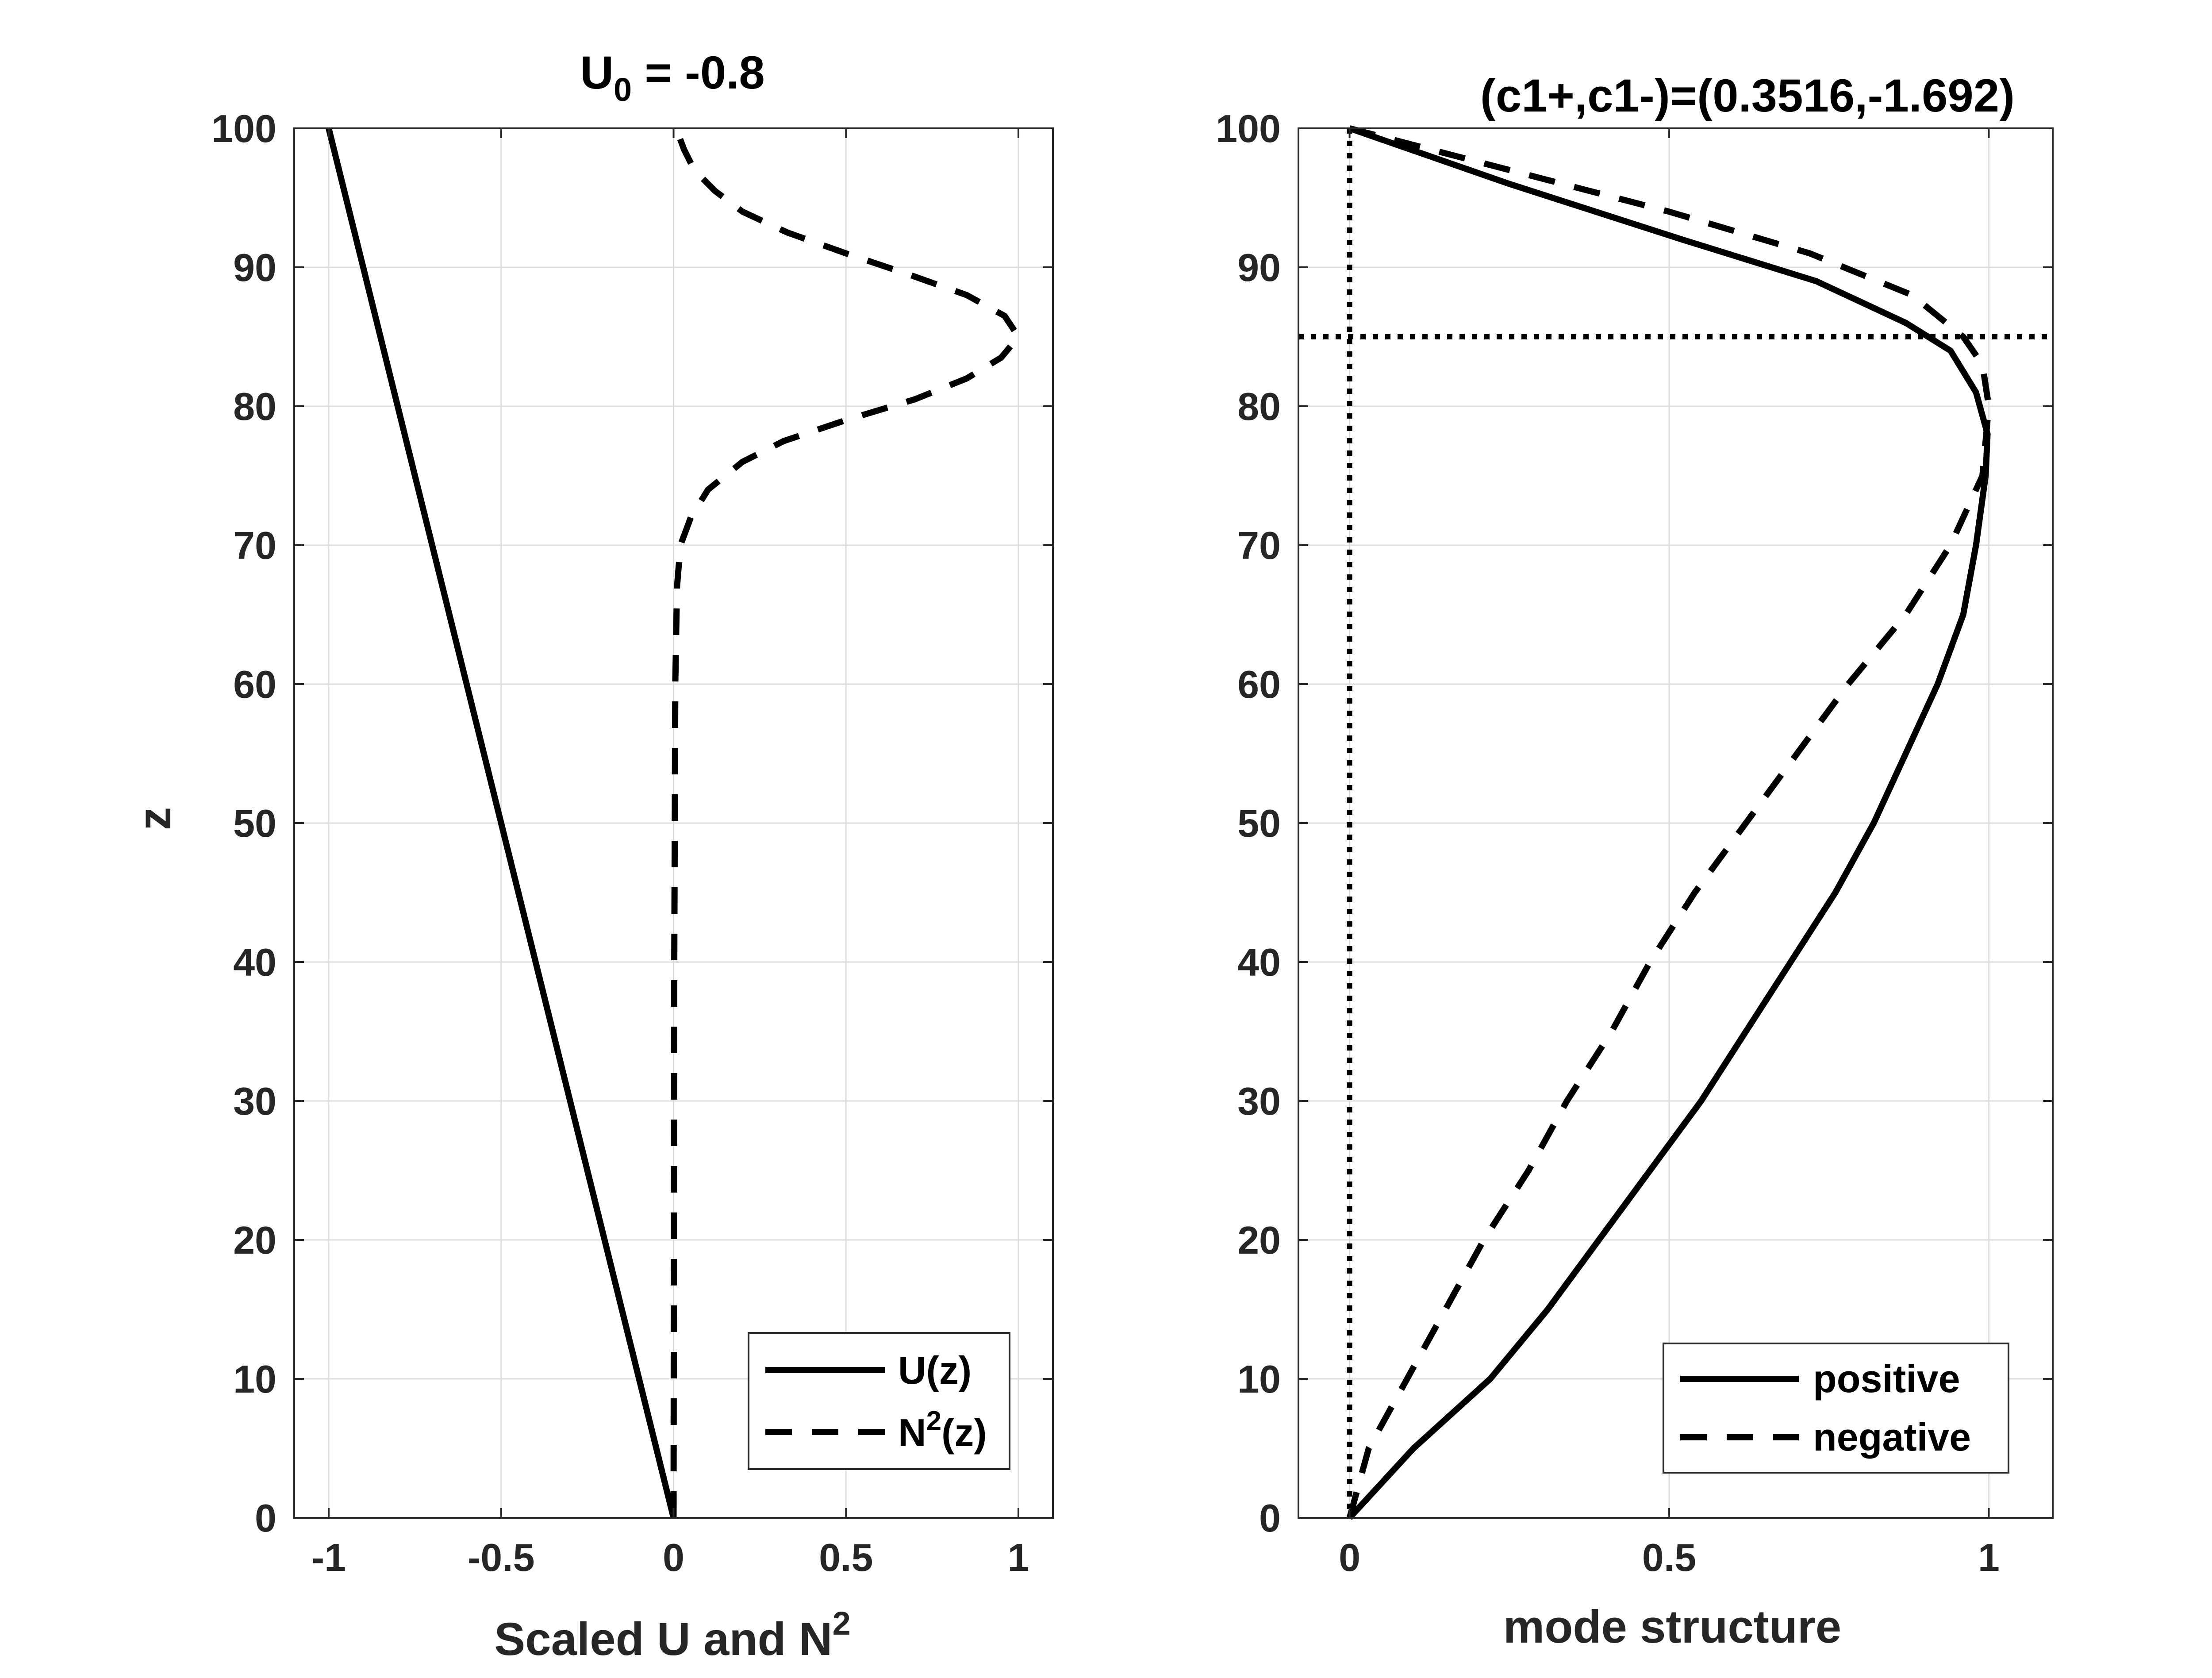 This screenshot has height=1678, width=2212. I want to click on left-xlabel-superscript: 2, so click(842, 1623).